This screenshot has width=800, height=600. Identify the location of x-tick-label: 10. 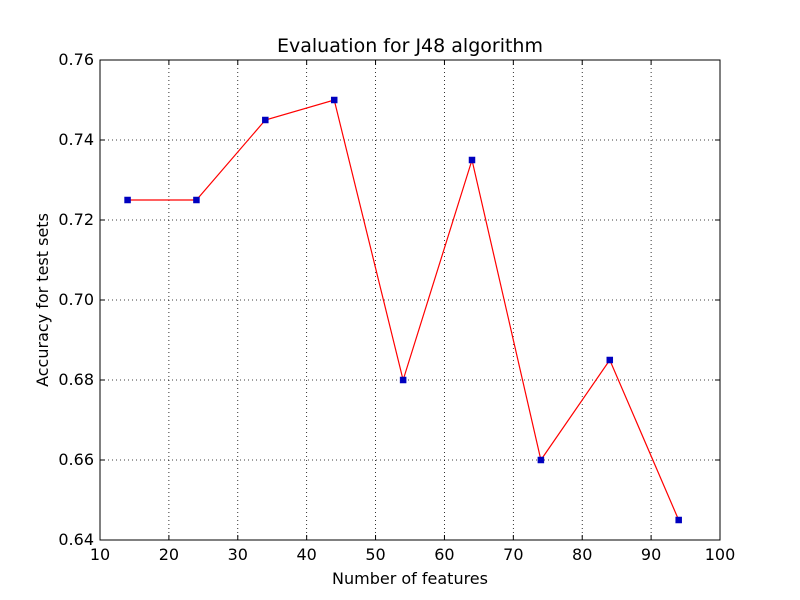
(100, 554).